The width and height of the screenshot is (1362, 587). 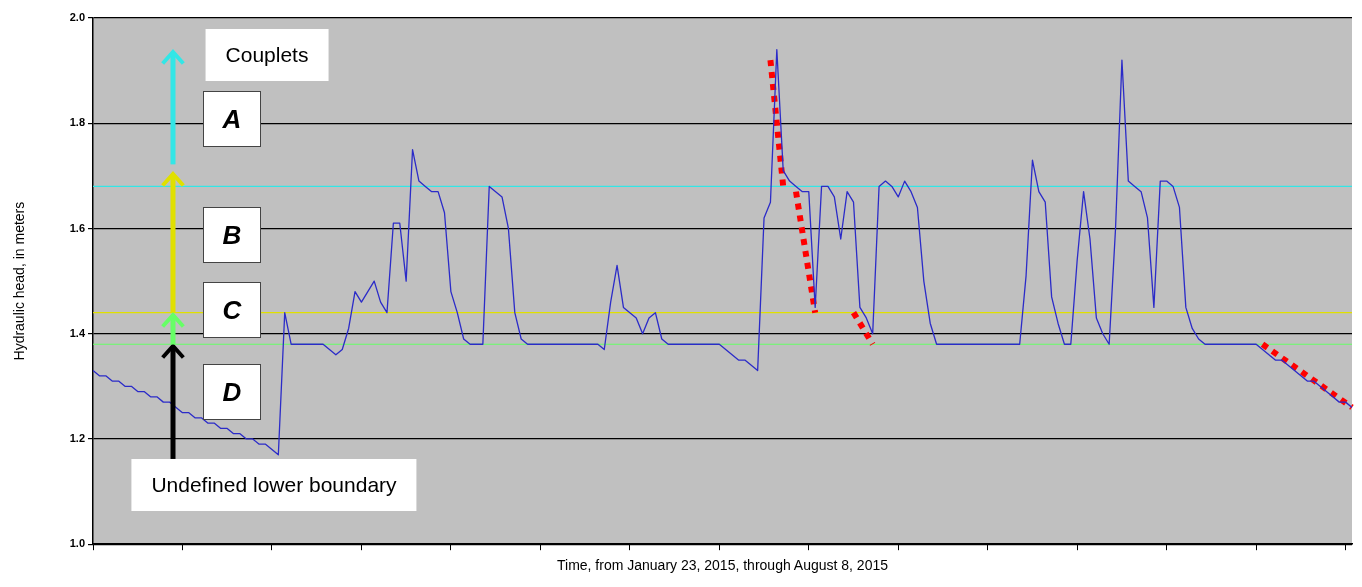 What do you see at coordinates (77, 332) in the screenshot?
I see `y-tick-label: 1.4` at bounding box center [77, 332].